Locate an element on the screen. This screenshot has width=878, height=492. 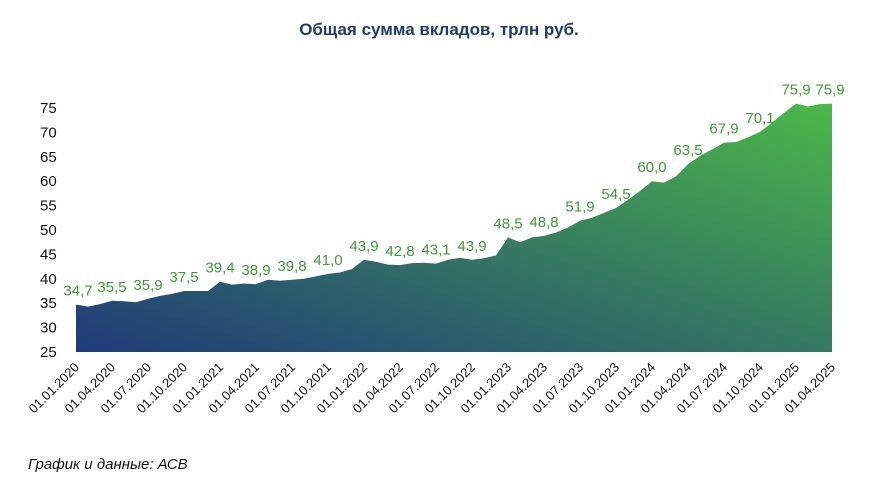
data-label: 51,9 is located at coordinates (579, 207).